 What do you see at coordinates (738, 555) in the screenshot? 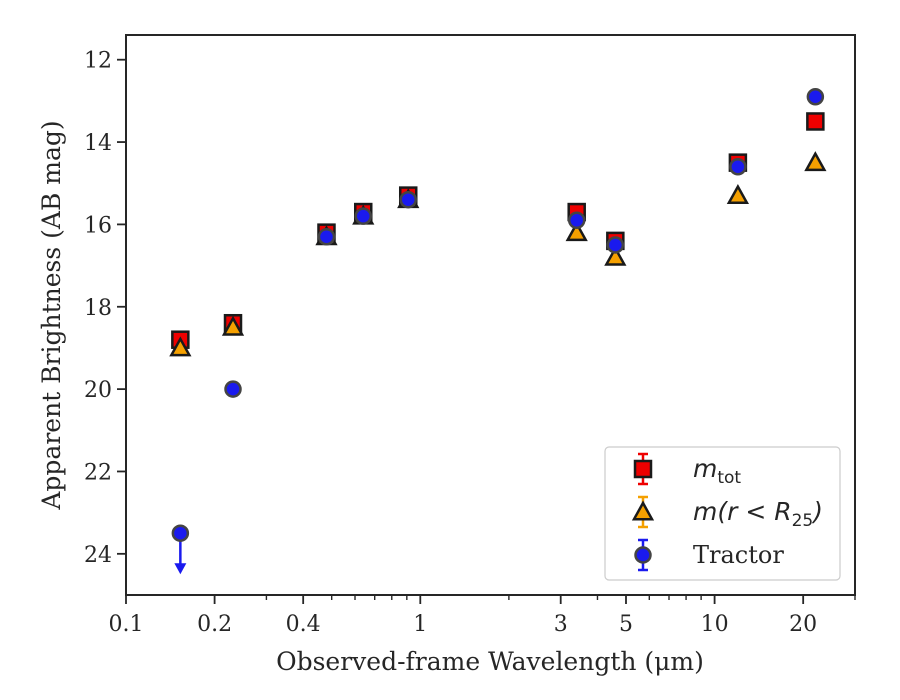
I see `legend-label-tractor: Tractor` at bounding box center [738, 555].